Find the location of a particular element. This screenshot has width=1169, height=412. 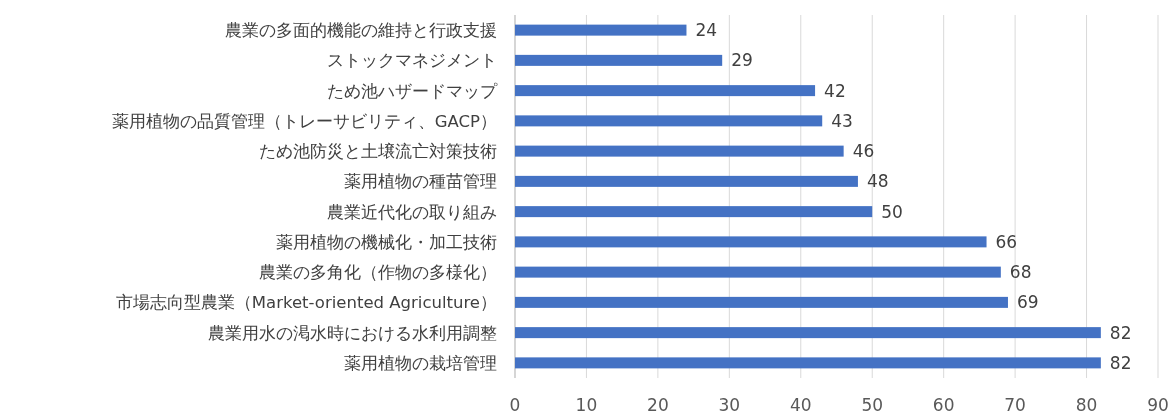

y-tick-label: 市場志向型農業（Market-oriented Agriculture） is located at coordinates (306, 303).